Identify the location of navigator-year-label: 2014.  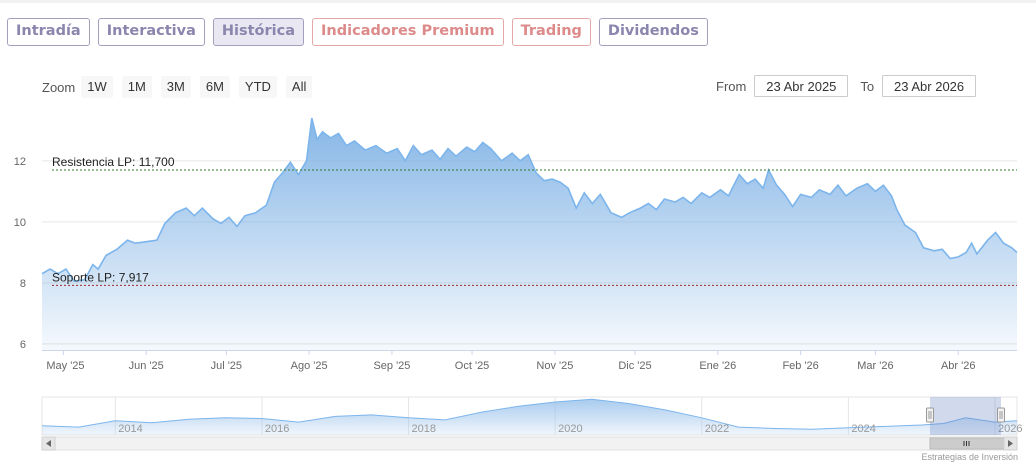
(130, 429).